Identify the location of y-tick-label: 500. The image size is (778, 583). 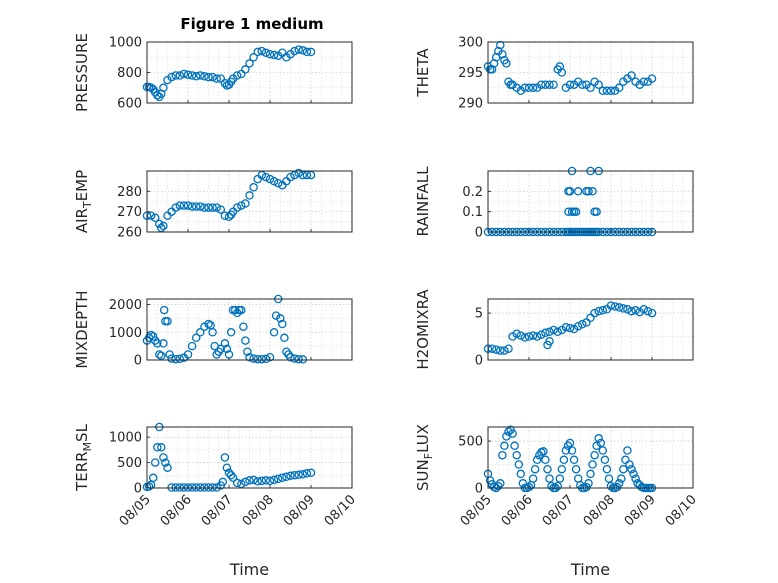
(129, 463).